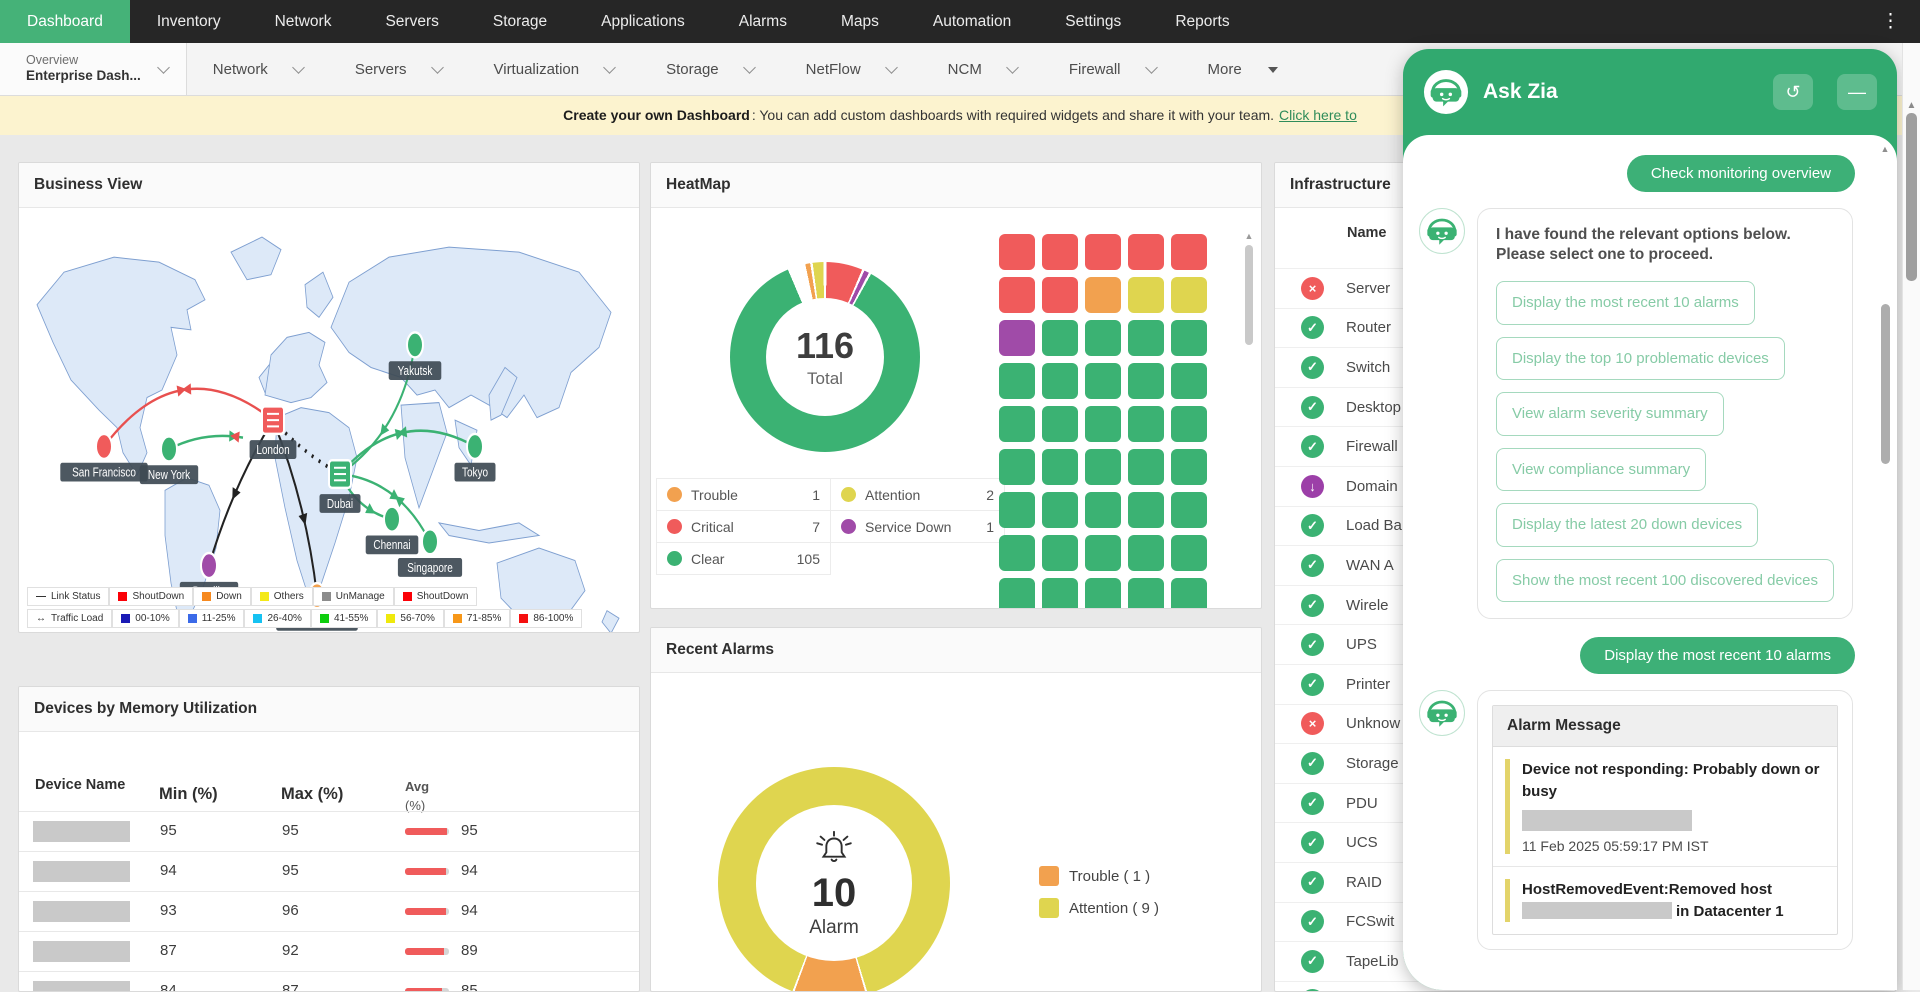  What do you see at coordinates (412, 21) in the screenshot?
I see `nav-item-servers: Servers` at bounding box center [412, 21].